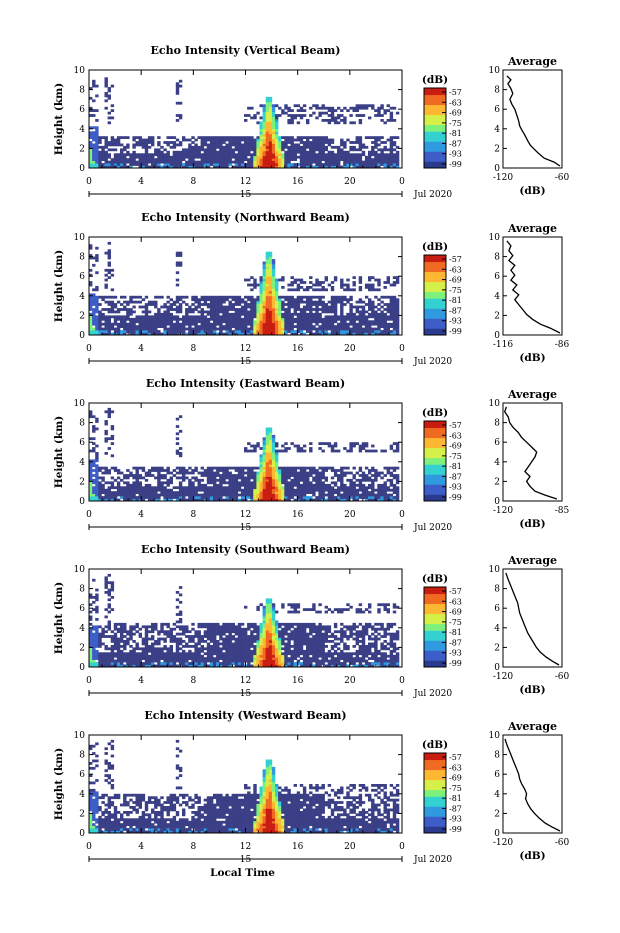 This screenshot has height=933, width=620. Describe the element at coordinates (455, 321) in the screenshot. I see `colorbar-tick-label: -93` at that location.